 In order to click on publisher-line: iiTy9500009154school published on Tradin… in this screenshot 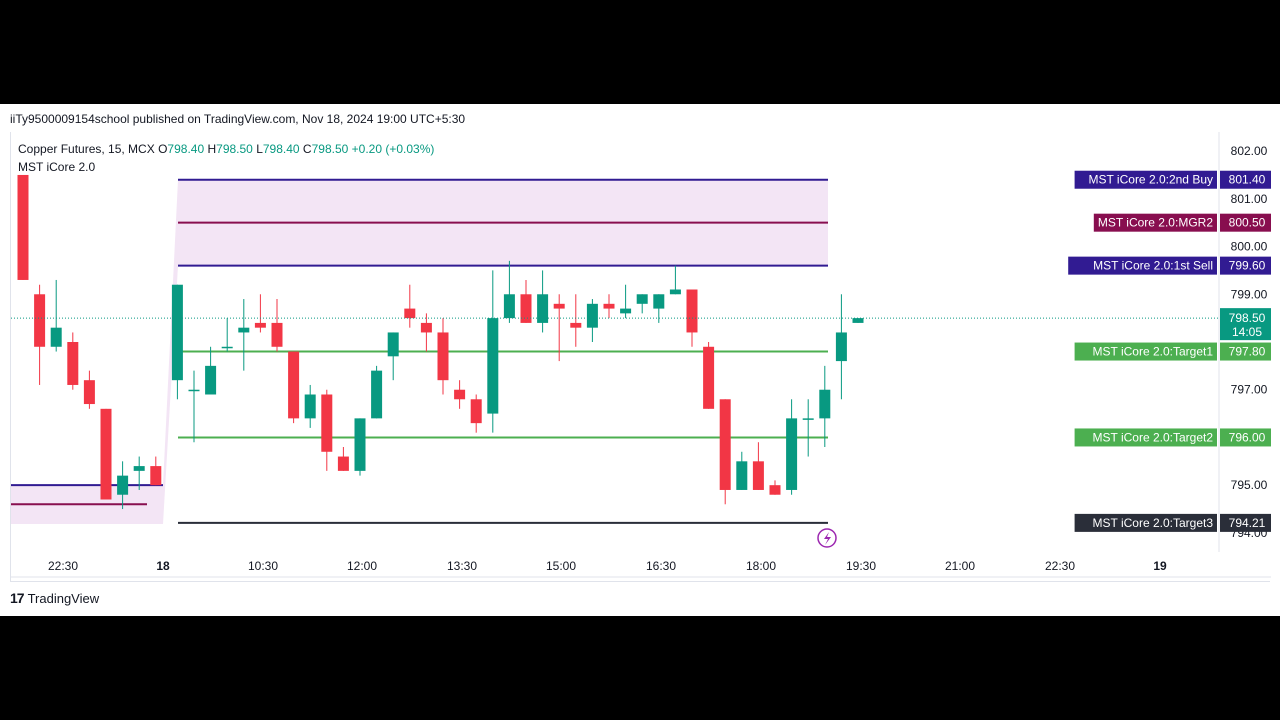, I will do `click(238, 119)`.